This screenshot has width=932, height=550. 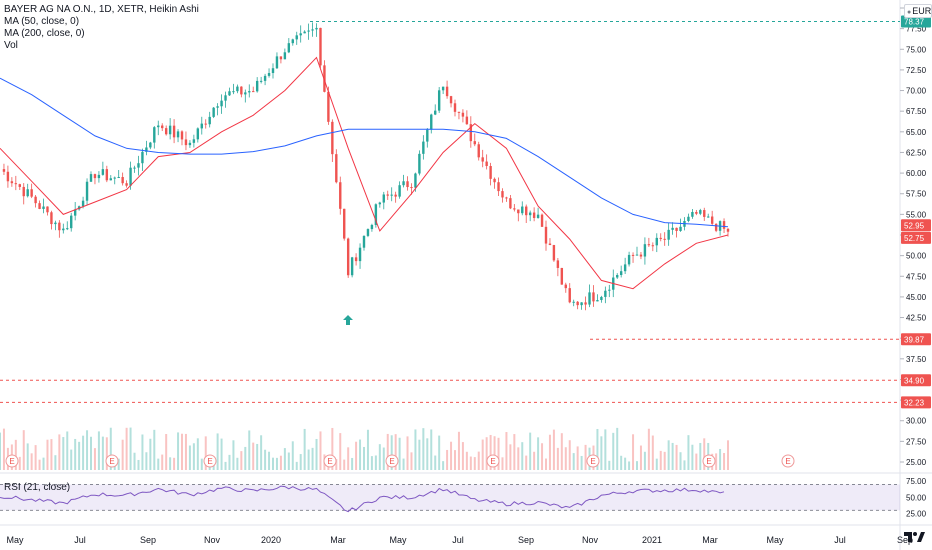 What do you see at coordinates (914, 537) in the screenshot?
I see `tradingview-logo-icon` at bounding box center [914, 537].